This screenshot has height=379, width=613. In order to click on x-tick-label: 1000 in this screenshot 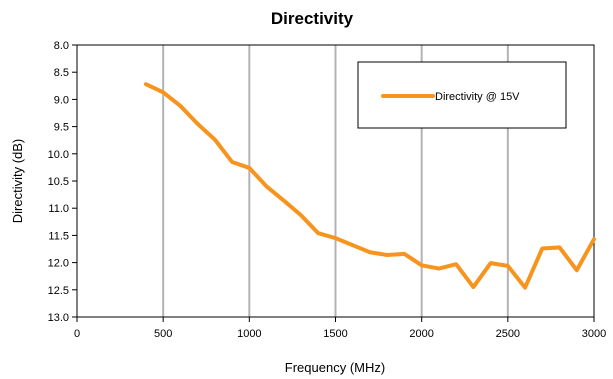, I will do `click(249, 334)`.